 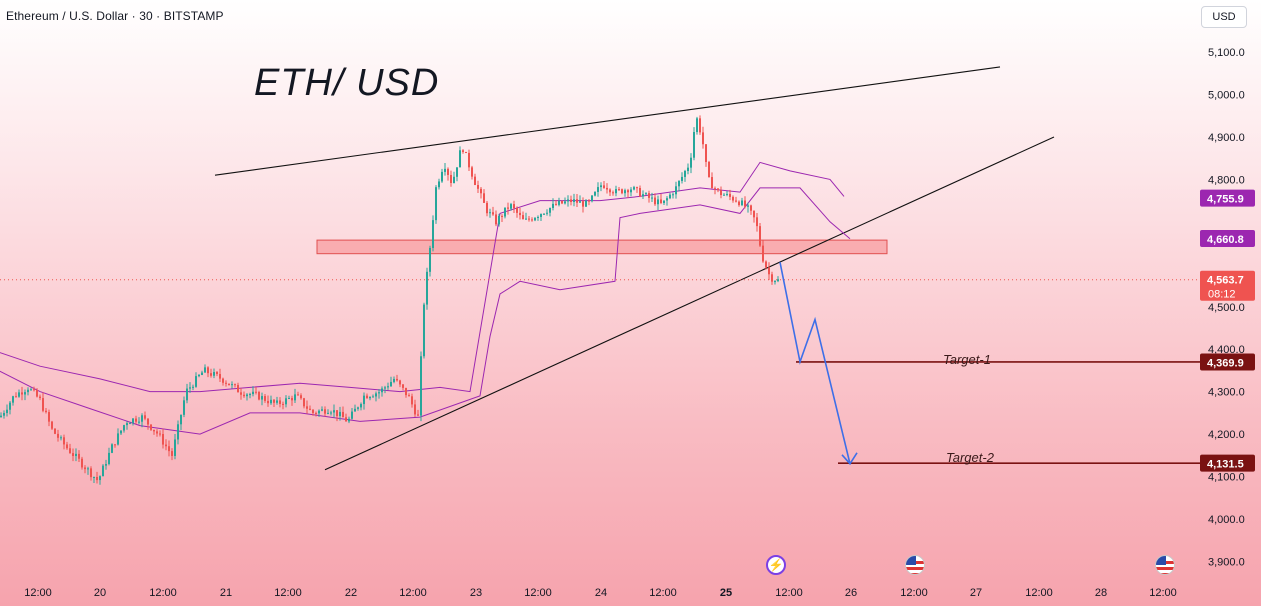 I want to click on flash-event-icon: ⚡, so click(x=776, y=565).